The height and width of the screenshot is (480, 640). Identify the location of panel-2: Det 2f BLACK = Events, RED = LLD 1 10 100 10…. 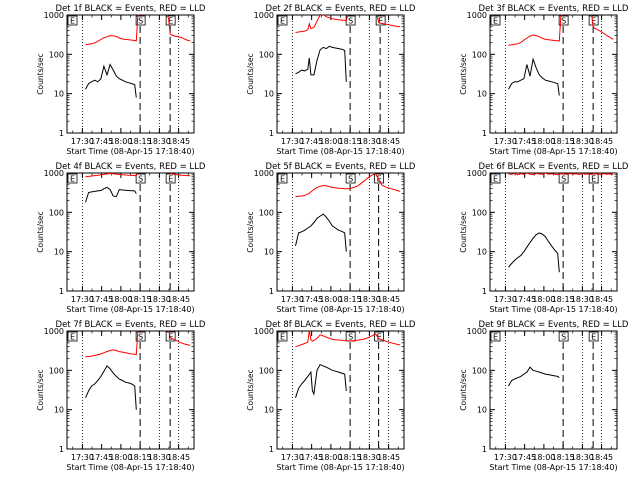
(331, 80).